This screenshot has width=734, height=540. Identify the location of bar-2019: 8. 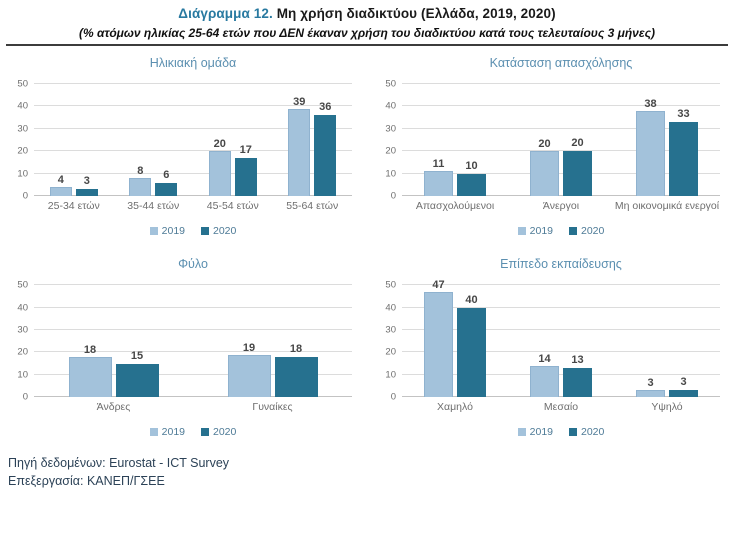
(140, 180).